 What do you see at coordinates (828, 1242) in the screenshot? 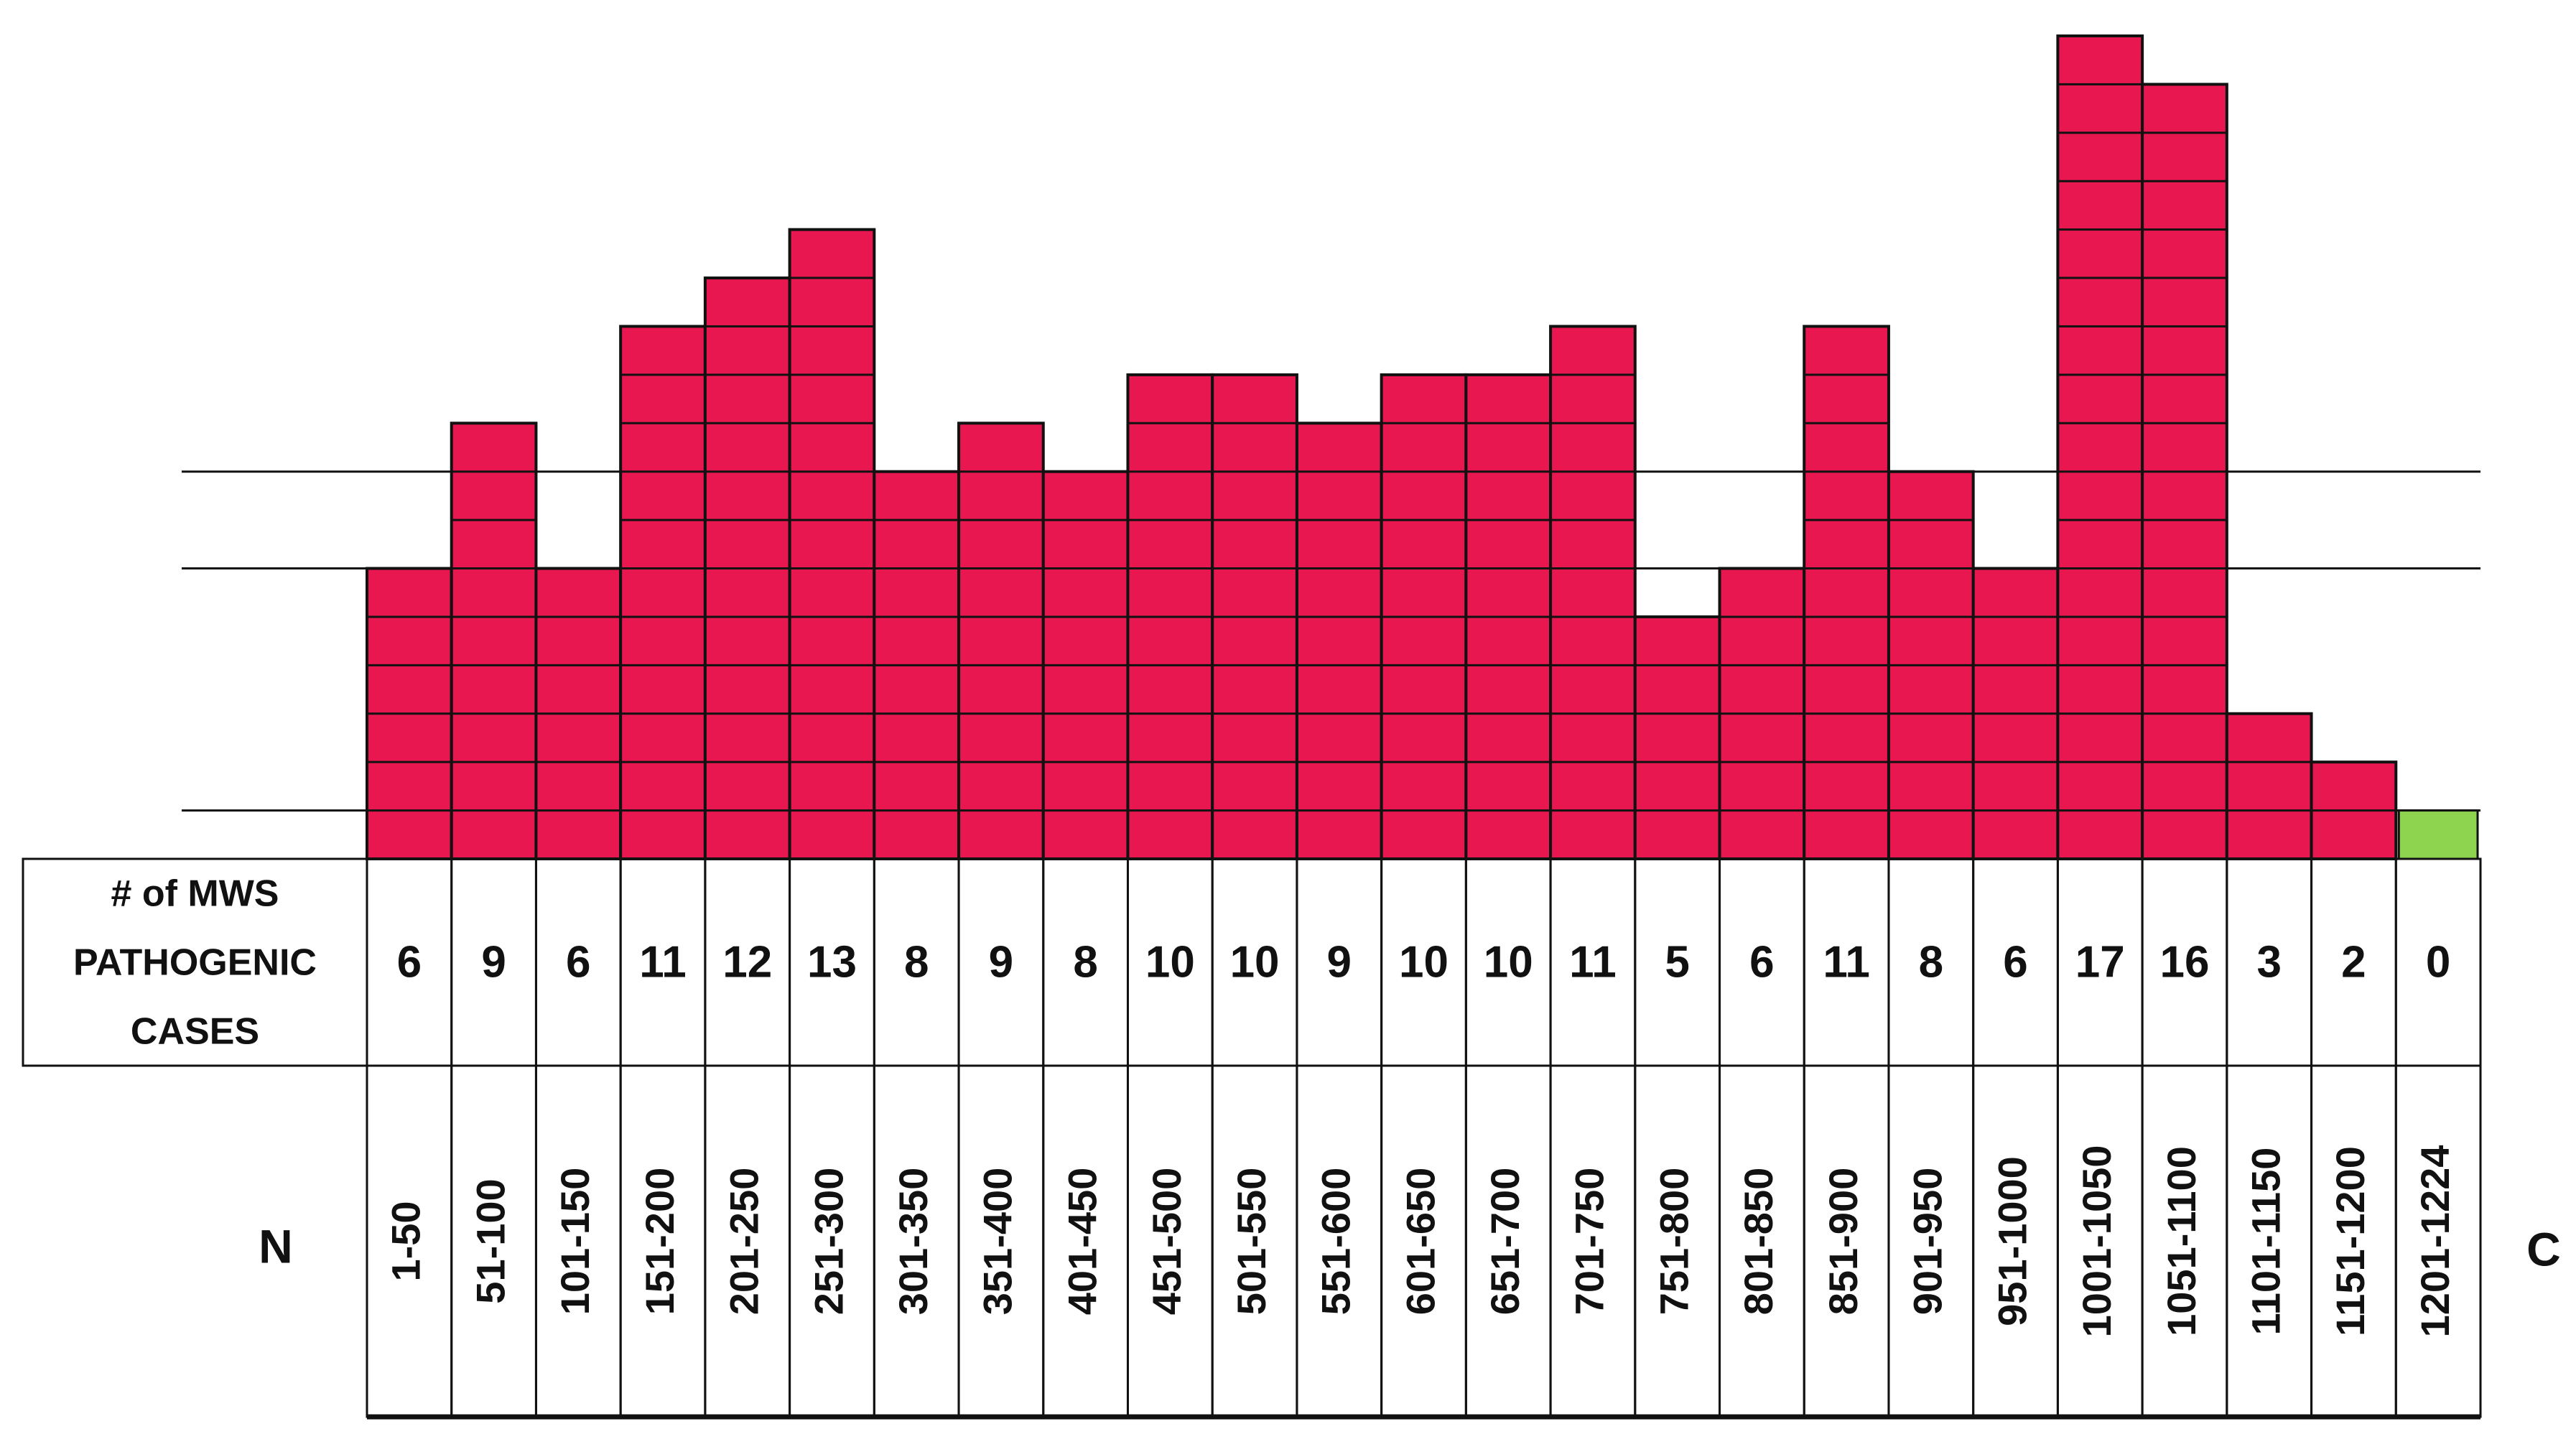
I see `range-label: 251-300` at bounding box center [828, 1242].